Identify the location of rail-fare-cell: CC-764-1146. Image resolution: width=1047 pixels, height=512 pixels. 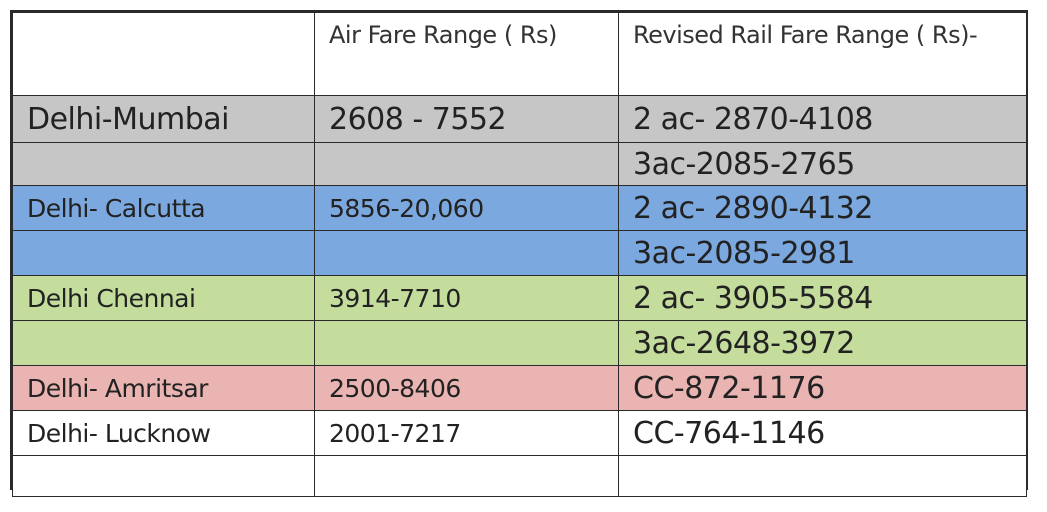
(822, 433).